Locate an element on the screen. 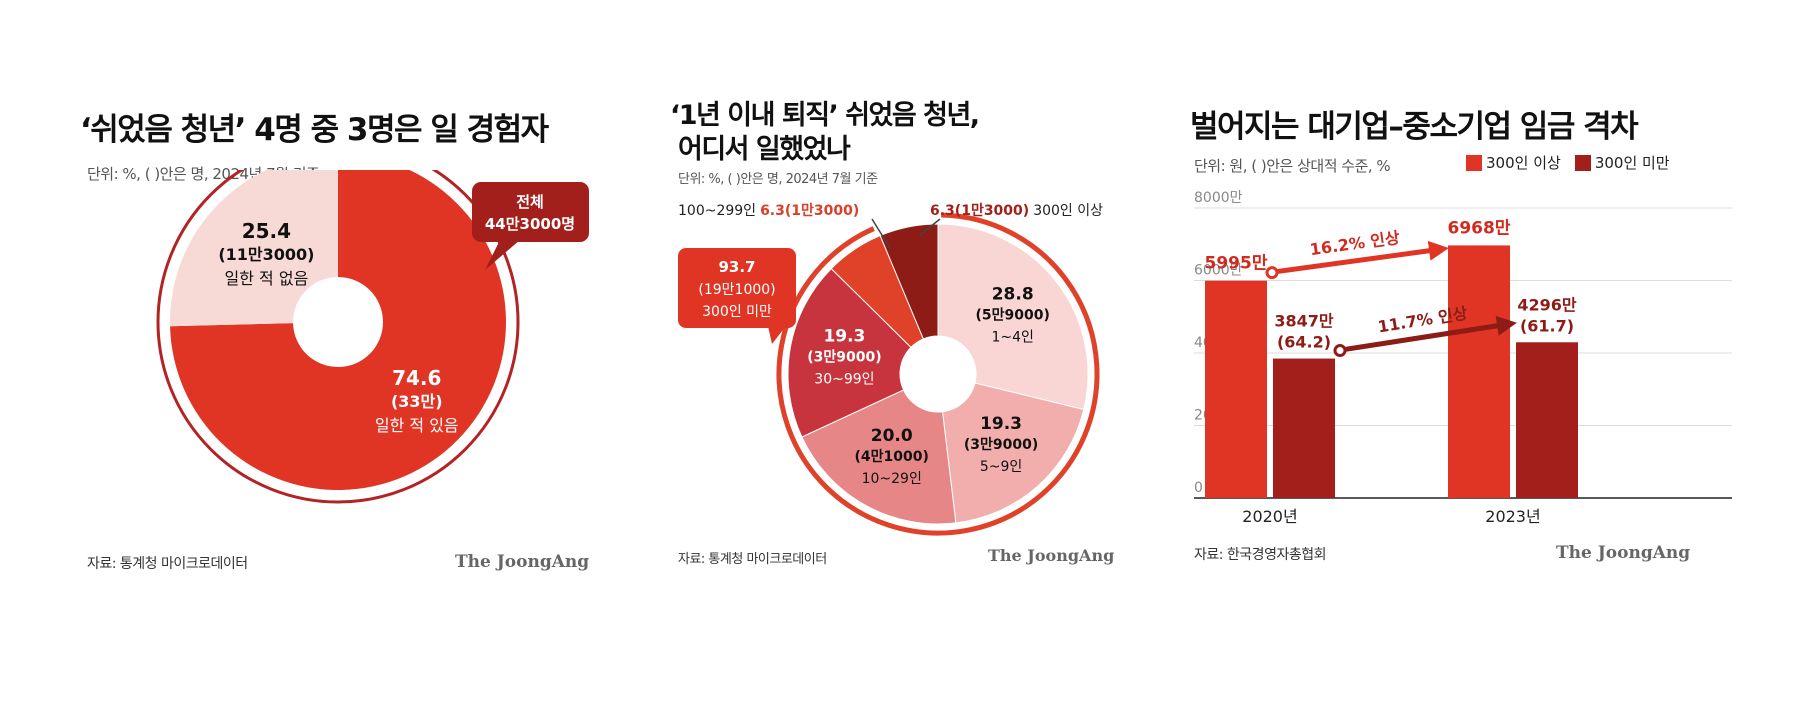 Image resolution: width=1818 pixels, height=702 pixels. panel1-brand: The JoongAng is located at coordinates (522, 562).